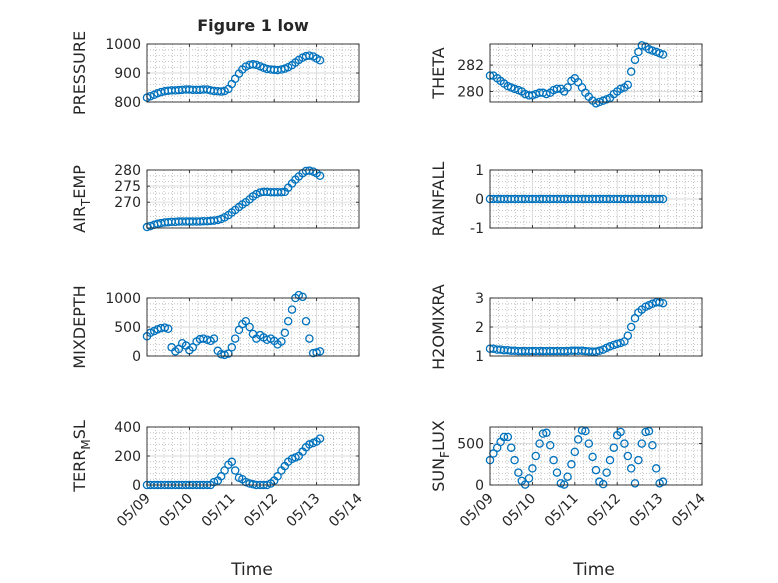  What do you see at coordinates (219, 511) in the screenshot?
I see `x-tick-label: 05/11` at bounding box center [219, 511].